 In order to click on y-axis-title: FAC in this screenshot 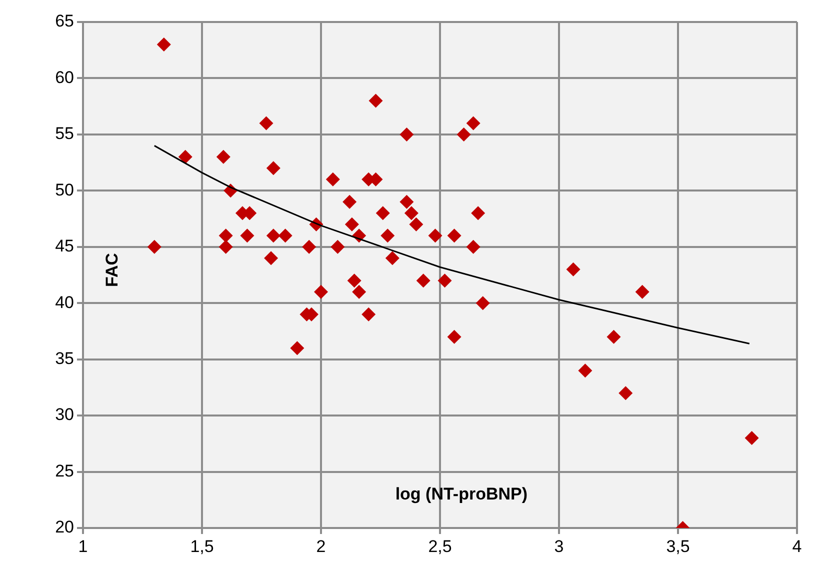, I will do `click(112, 269)`.